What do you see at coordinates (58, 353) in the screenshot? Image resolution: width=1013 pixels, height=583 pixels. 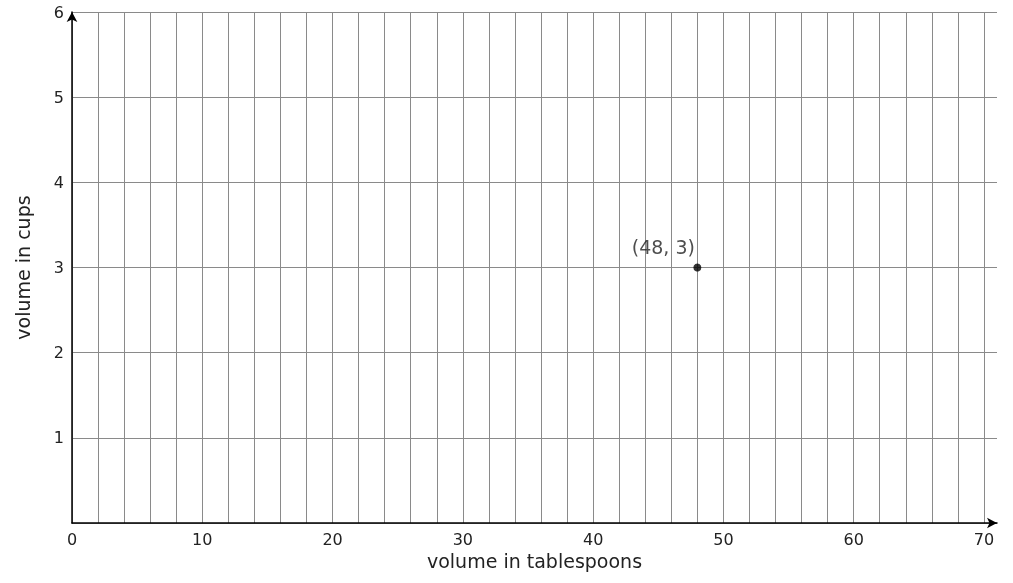 I see `y-tick-label: 2` at bounding box center [58, 353].